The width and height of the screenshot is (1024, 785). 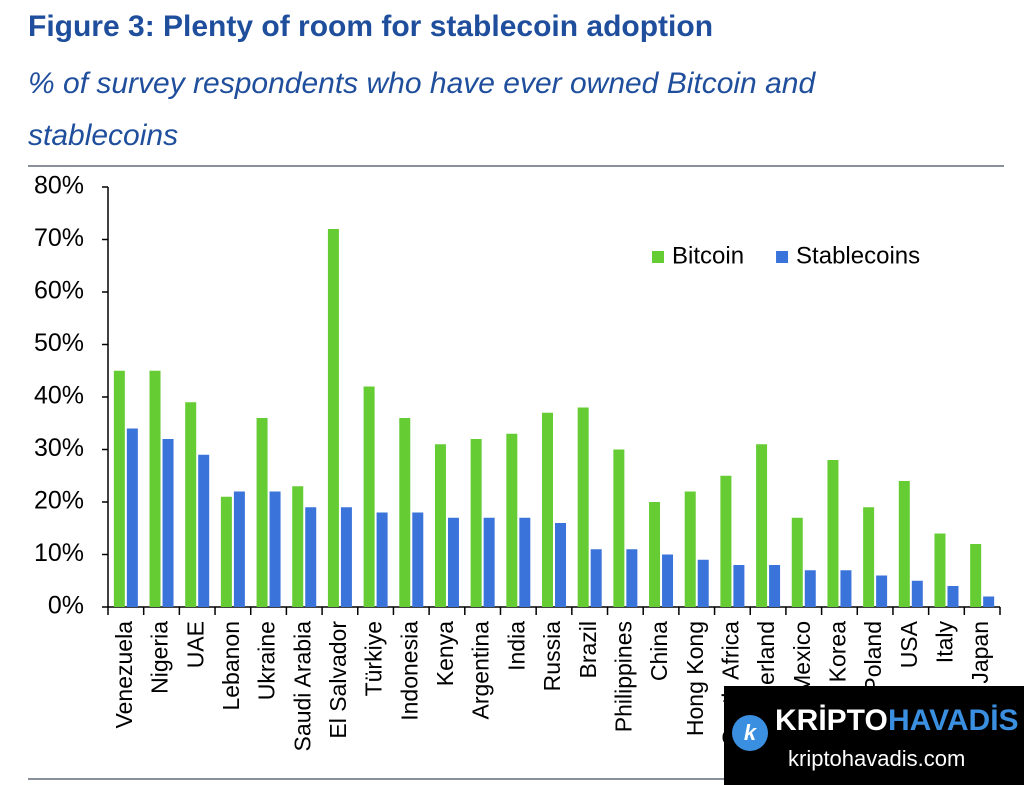 I want to click on watermark-box, so click(x=874, y=735).